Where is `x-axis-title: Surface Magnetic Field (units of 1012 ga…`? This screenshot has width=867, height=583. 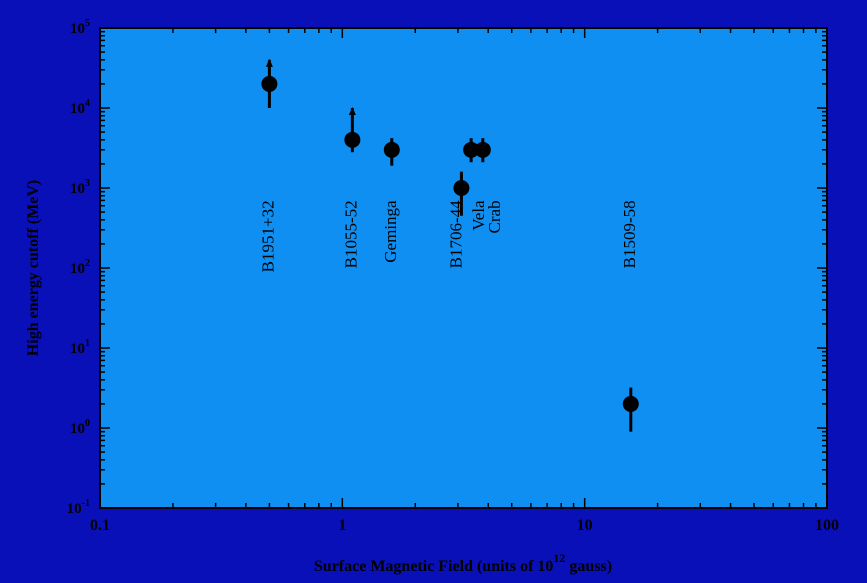
x-axis-title: Surface Magnetic Field (units of 1012 ga… is located at coordinates (463, 563).